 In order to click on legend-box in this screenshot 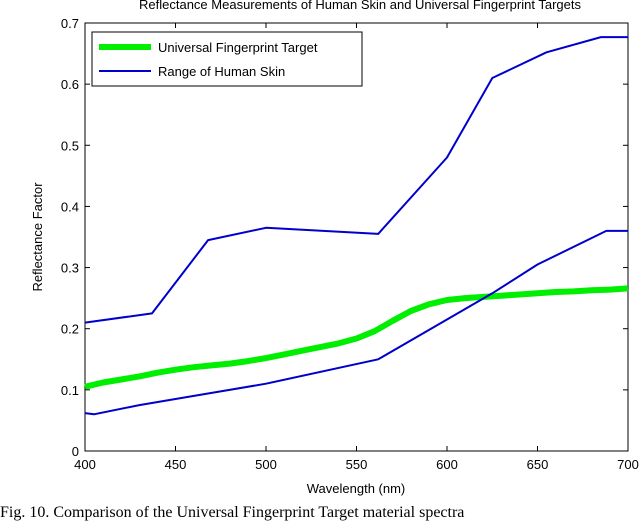, I will do `click(227, 59)`.